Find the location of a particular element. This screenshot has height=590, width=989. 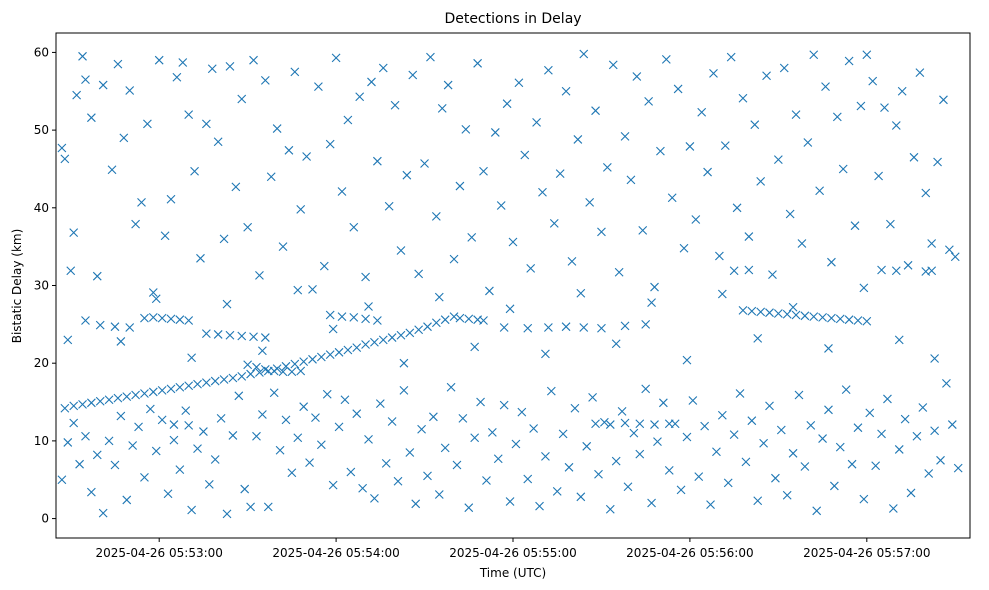

y-tick-label: 0 is located at coordinates (45, 519).